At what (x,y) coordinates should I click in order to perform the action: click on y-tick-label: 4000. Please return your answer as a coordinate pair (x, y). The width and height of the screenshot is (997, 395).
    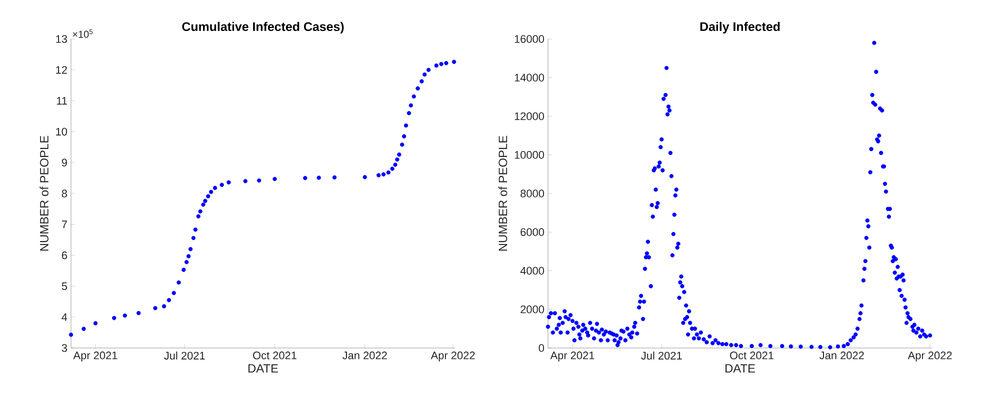
    Looking at the image, I should click on (532, 270).